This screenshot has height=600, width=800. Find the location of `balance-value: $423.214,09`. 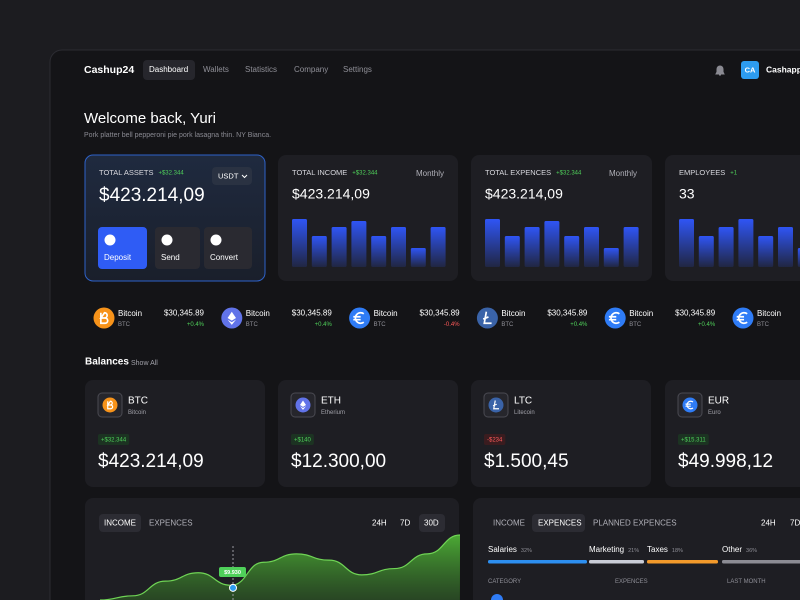

balance-value: $423.214,09 is located at coordinates (151, 461).